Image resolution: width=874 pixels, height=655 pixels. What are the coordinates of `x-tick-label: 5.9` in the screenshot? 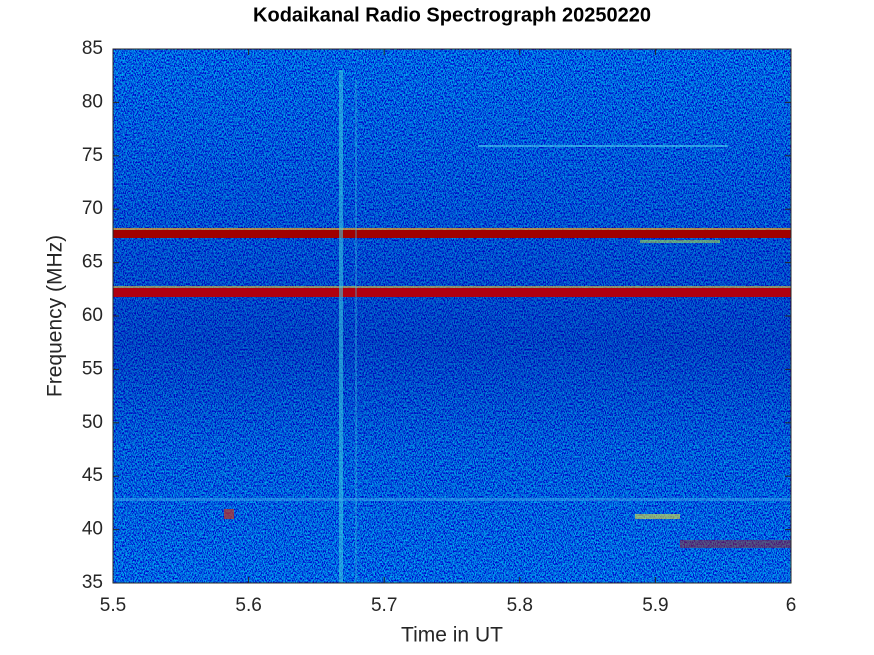 It's located at (655, 605).